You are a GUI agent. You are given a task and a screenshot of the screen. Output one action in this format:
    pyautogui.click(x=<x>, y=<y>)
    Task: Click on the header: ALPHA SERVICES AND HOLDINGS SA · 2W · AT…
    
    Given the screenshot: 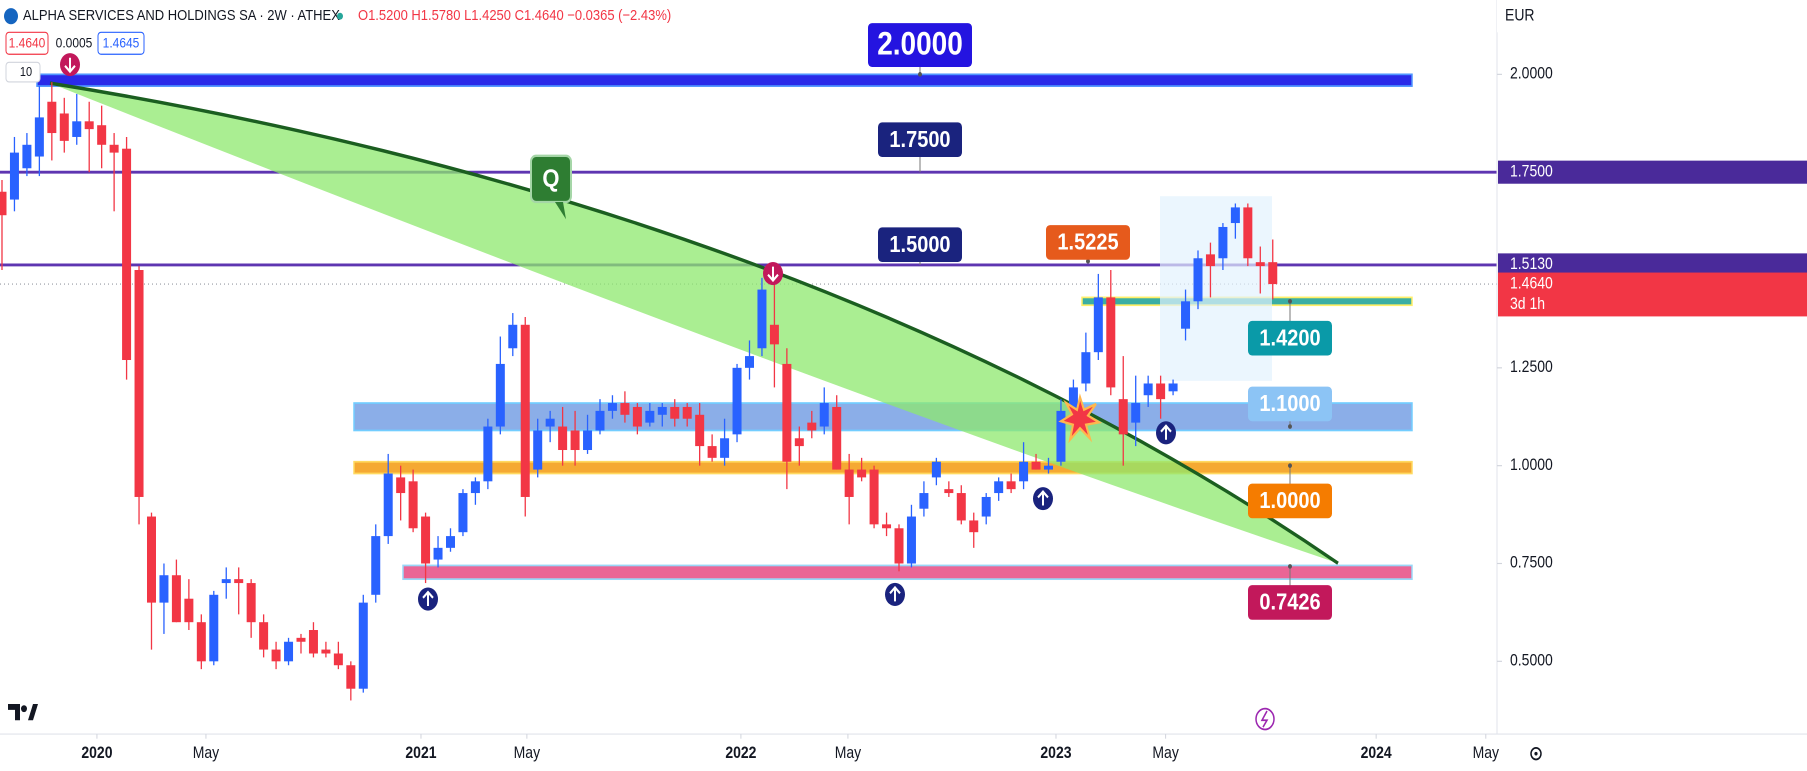 What is the action you would take?
    pyautogui.click(x=905, y=41)
    